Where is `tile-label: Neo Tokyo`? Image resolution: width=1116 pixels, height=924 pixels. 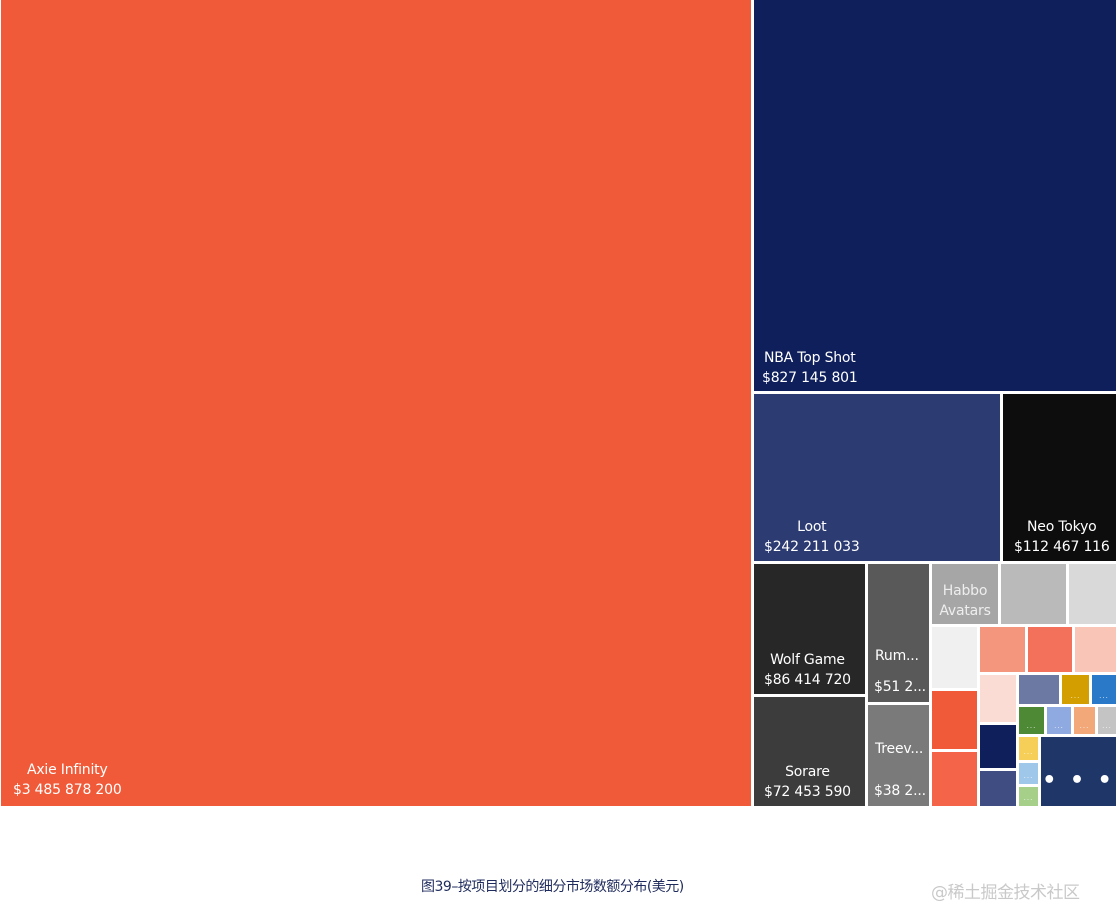 tile-label: Neo Tokyo is located at coordinates (1062, 527).